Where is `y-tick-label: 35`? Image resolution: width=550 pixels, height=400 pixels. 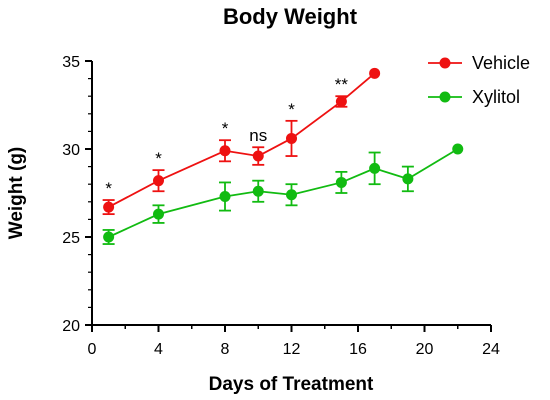
y-tick-label: 35 is located at coordinates (71, 62).